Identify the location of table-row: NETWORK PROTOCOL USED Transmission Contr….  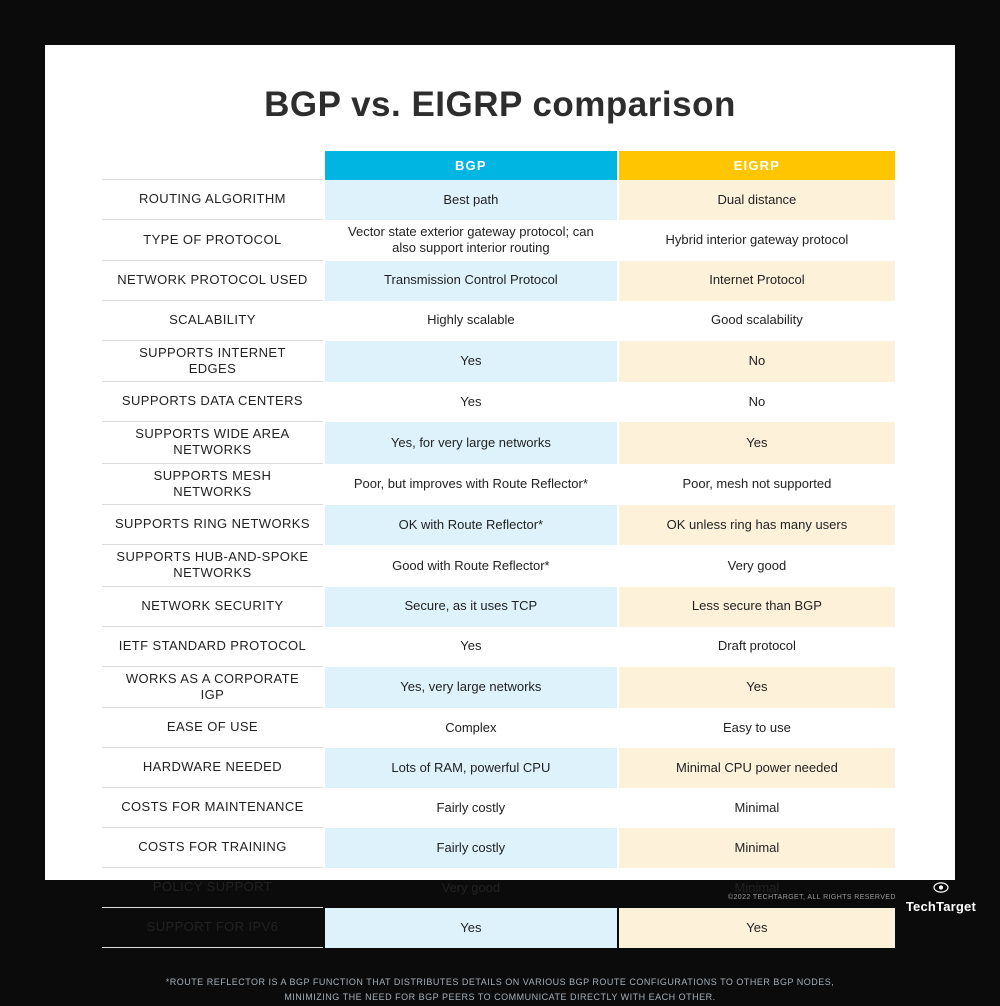
(498, 280).